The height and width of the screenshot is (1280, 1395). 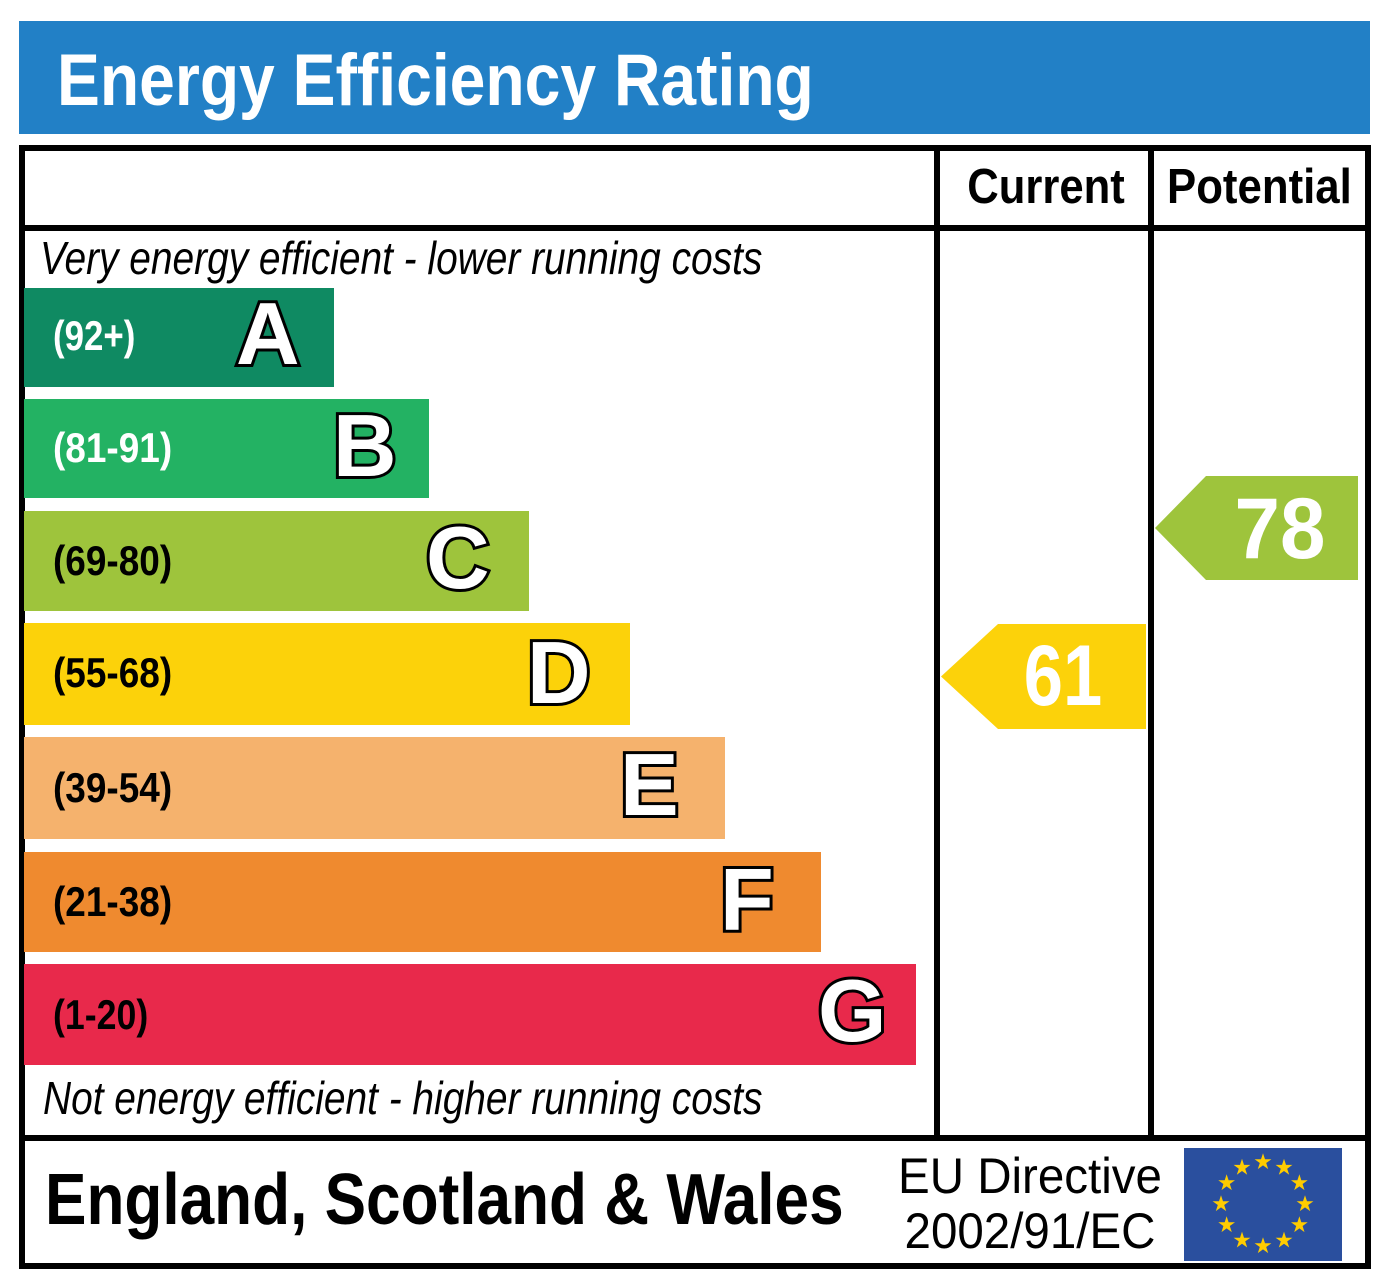 I want to click on svg-text: 78, so click(x=1280, y=528).